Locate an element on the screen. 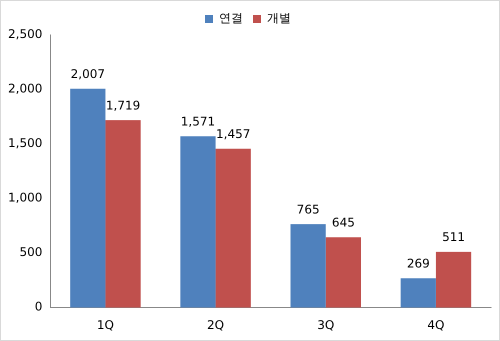 The image size is (500, 341). data-label: 645 is located at coordinates (343, 222).